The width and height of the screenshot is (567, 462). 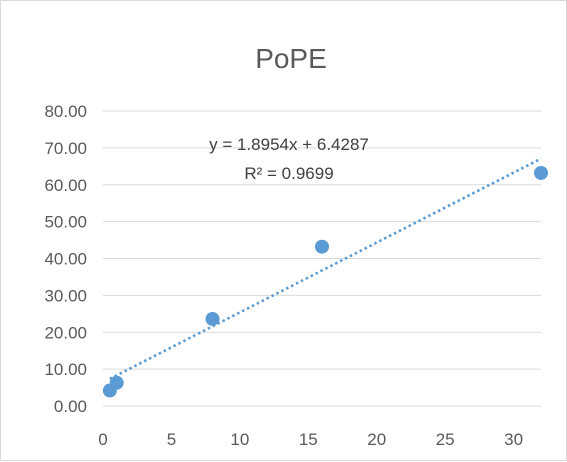 I want to click on x-tick-label: 5, so click(x=171, y=439).